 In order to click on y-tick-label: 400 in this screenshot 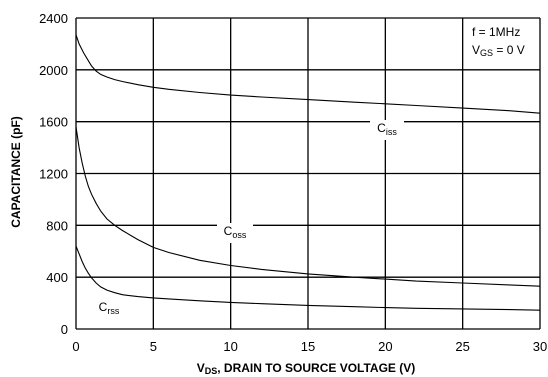, I will do `click(57, 277)`.